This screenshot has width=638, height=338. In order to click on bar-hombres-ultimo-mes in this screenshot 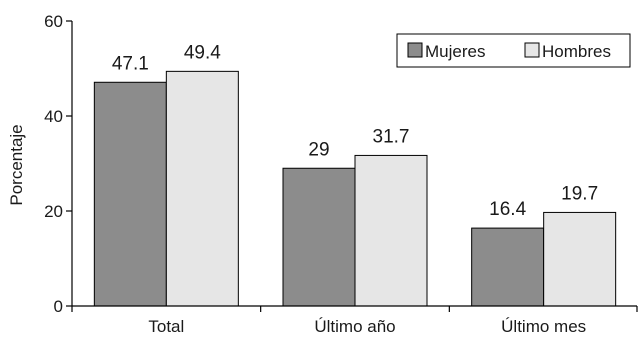, I will do `click(580, 259)`.